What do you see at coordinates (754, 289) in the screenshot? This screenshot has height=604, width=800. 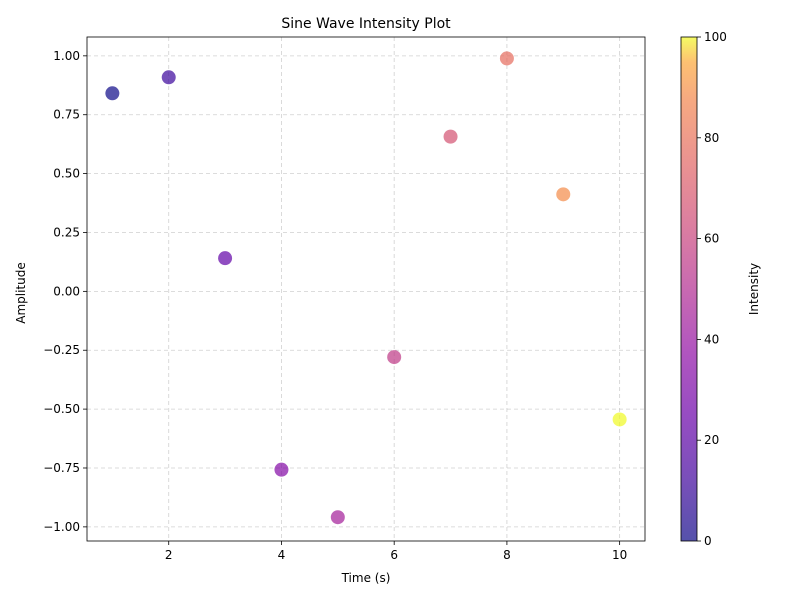 I see `colorbar-label: Intensity` at bounding box center [754, 289].